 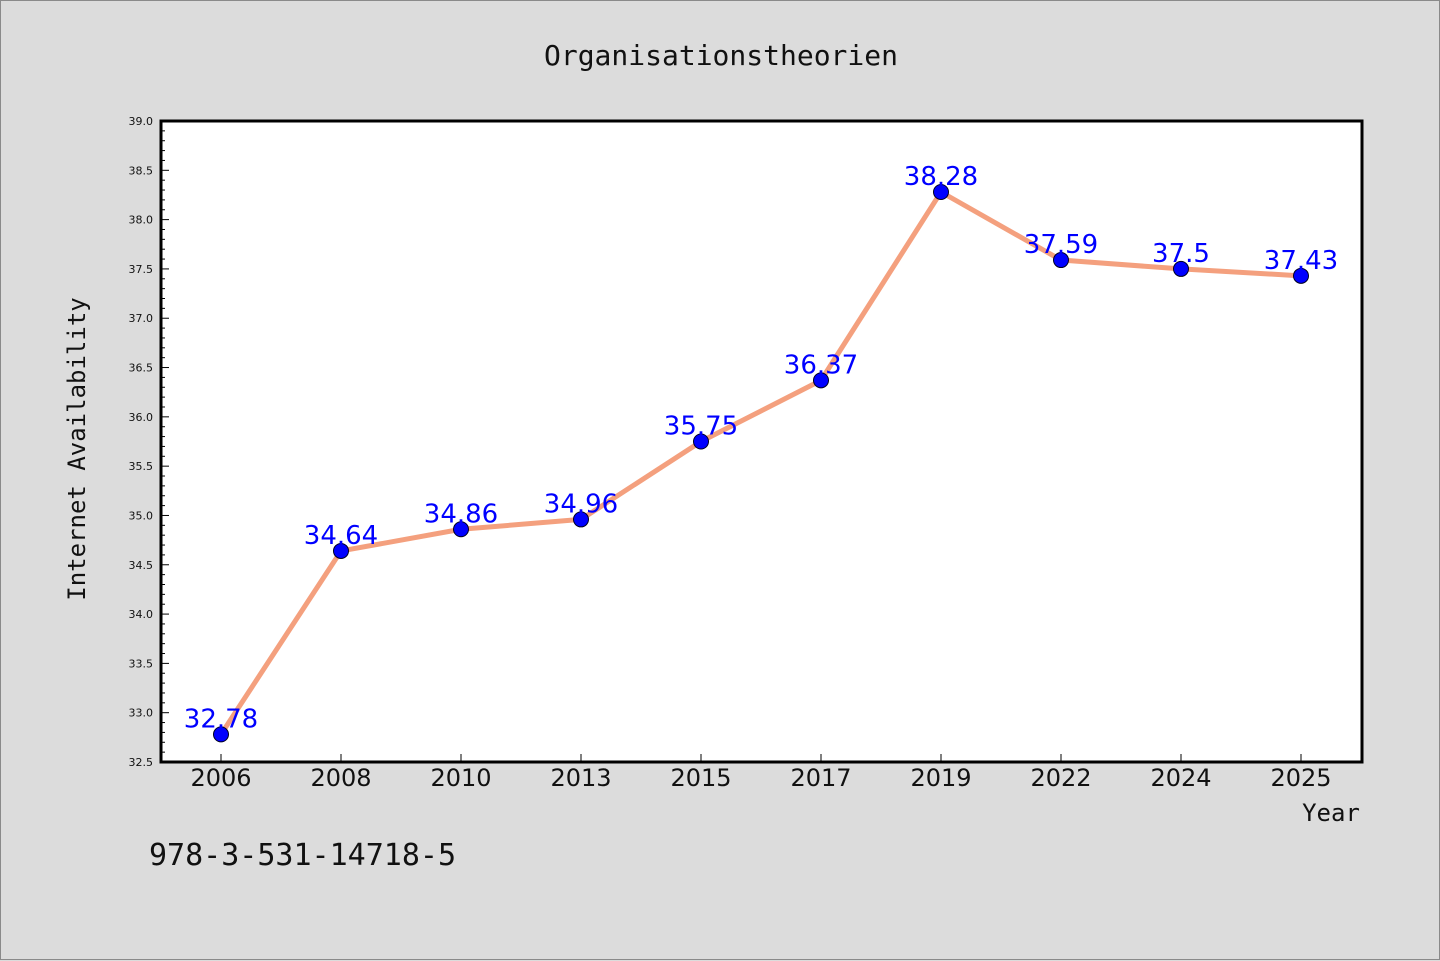 What do you see at coordinates (141, 614) in the screenshot?
I see `y-tick-label: 34.0` at bounding box center [141, 614].